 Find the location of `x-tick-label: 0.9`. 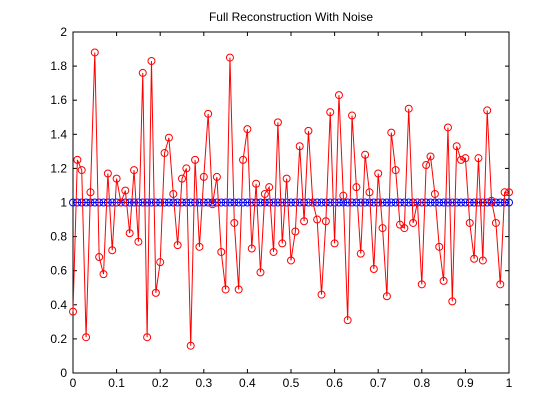

x-tick-label: 0.9 is located at coordinates (465, 383).